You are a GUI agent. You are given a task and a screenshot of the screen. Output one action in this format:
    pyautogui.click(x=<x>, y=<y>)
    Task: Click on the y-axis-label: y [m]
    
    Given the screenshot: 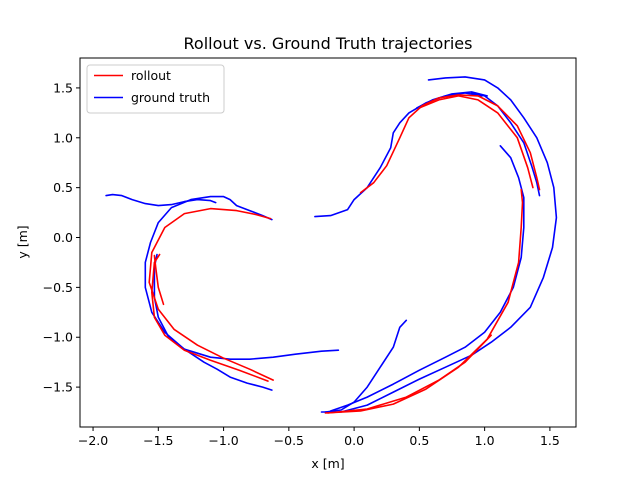 What is the action you would take?
    pyautogui.click(x=22, y=241)
    